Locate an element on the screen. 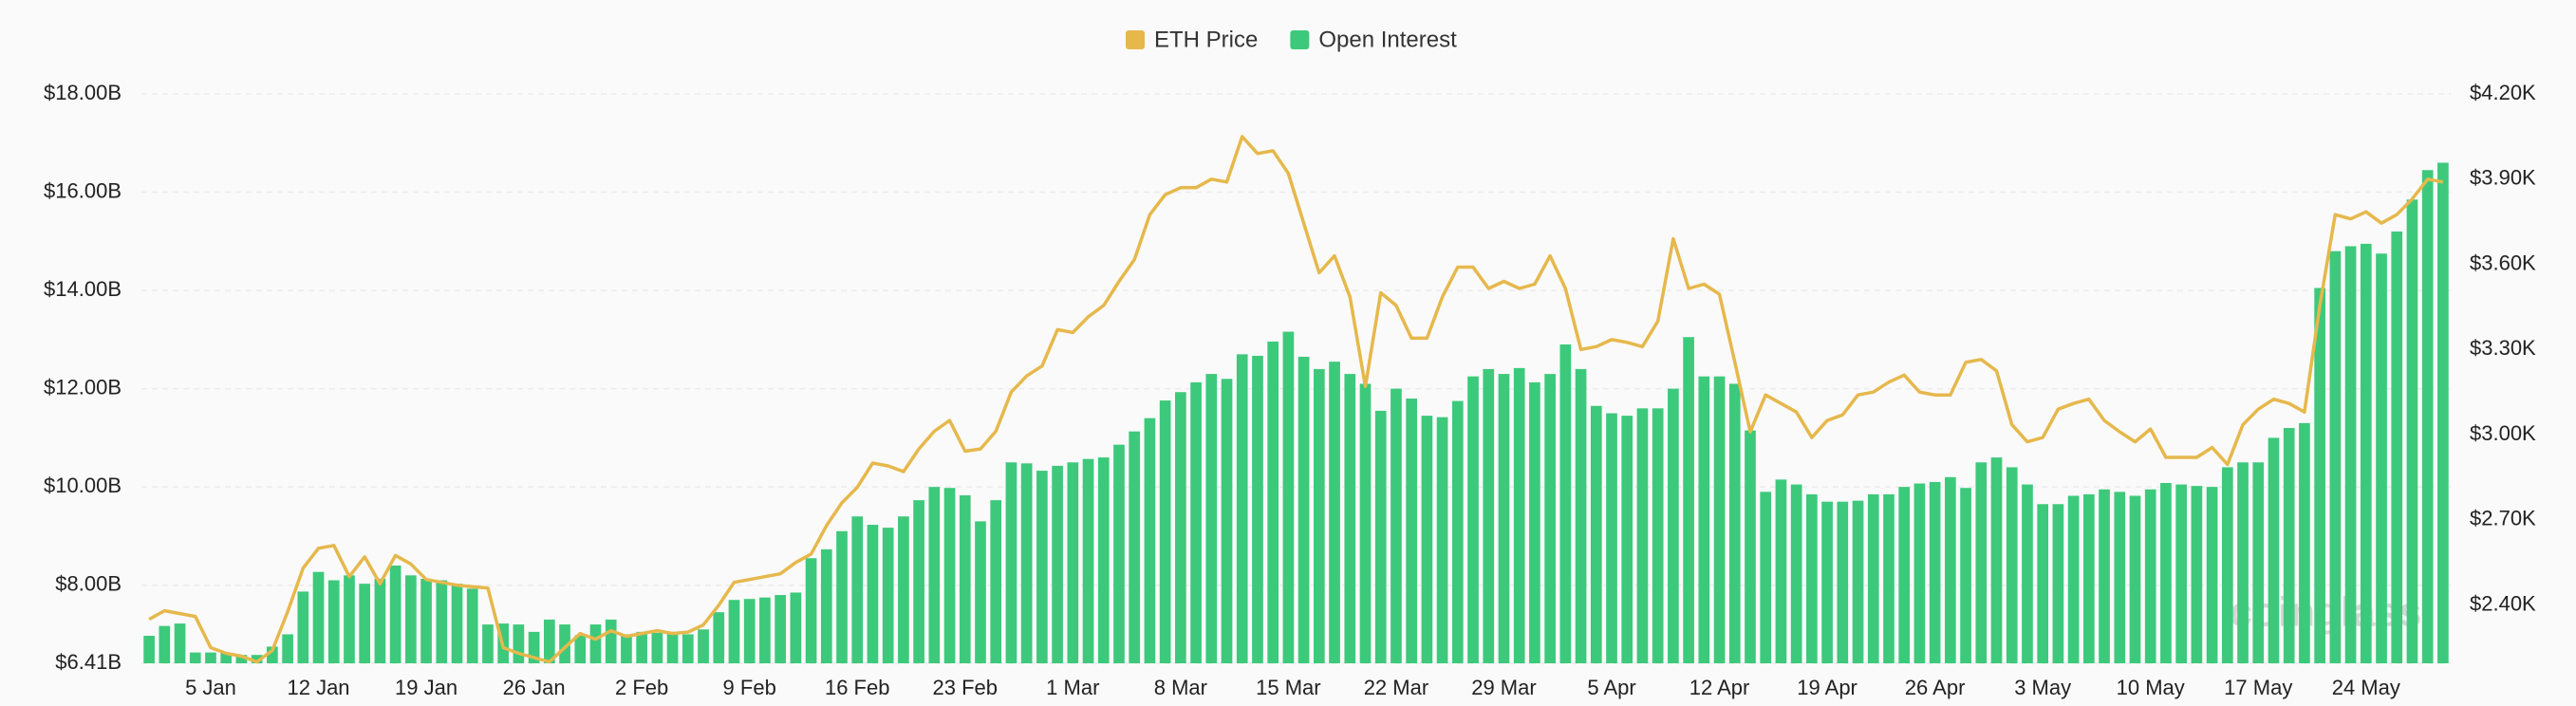 The image size is (2576, 706). legend-label: Open Interest is located at coordinates (1387, 39).